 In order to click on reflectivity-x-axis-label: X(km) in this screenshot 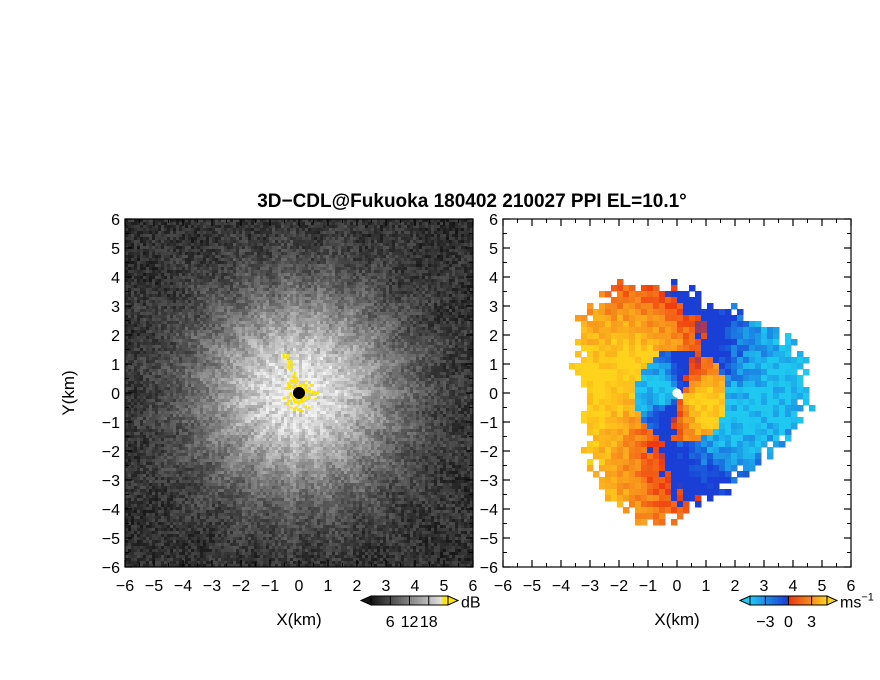, I will do `click(298, 619)`.